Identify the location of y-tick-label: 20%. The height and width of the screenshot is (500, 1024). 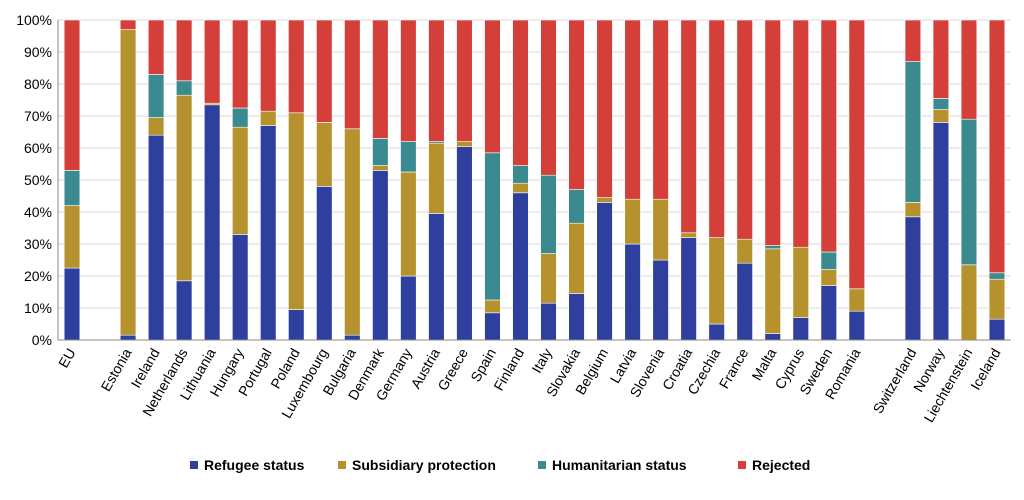
(38, 276).